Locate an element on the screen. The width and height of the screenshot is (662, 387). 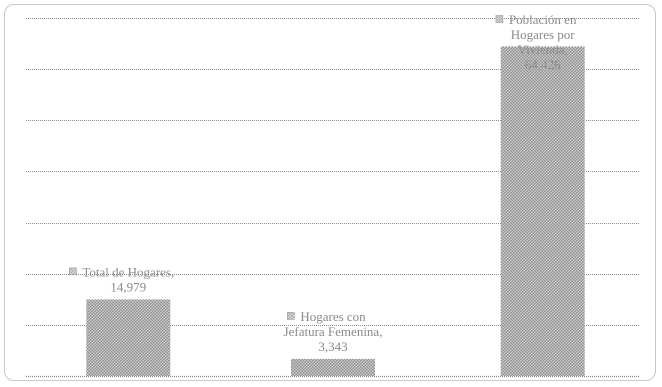
data-label-3-line-2: Hogares por is located at coordinates (543, 34).